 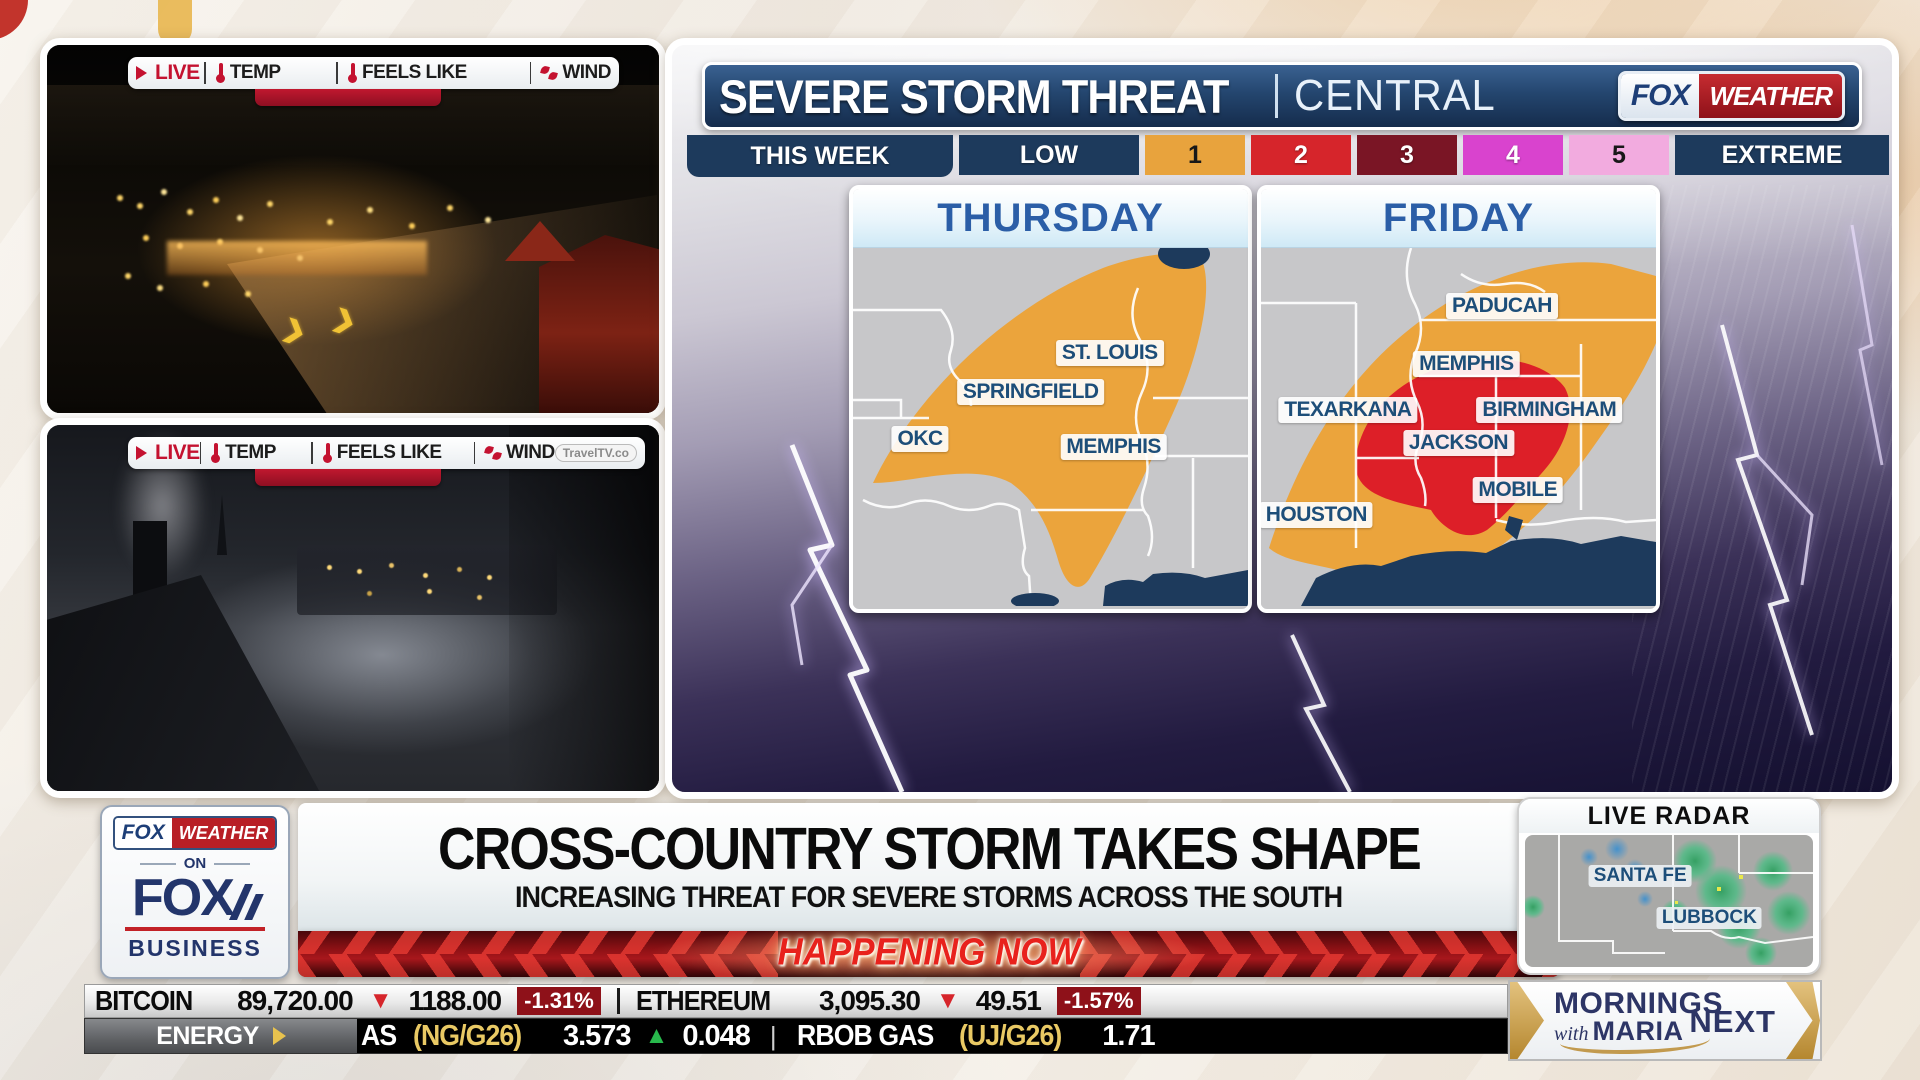 What do you see at coordinates (1782, 155) in the screenshot?
I see `scale-extreme: EXTREME` at bounding box center [1782, 155].